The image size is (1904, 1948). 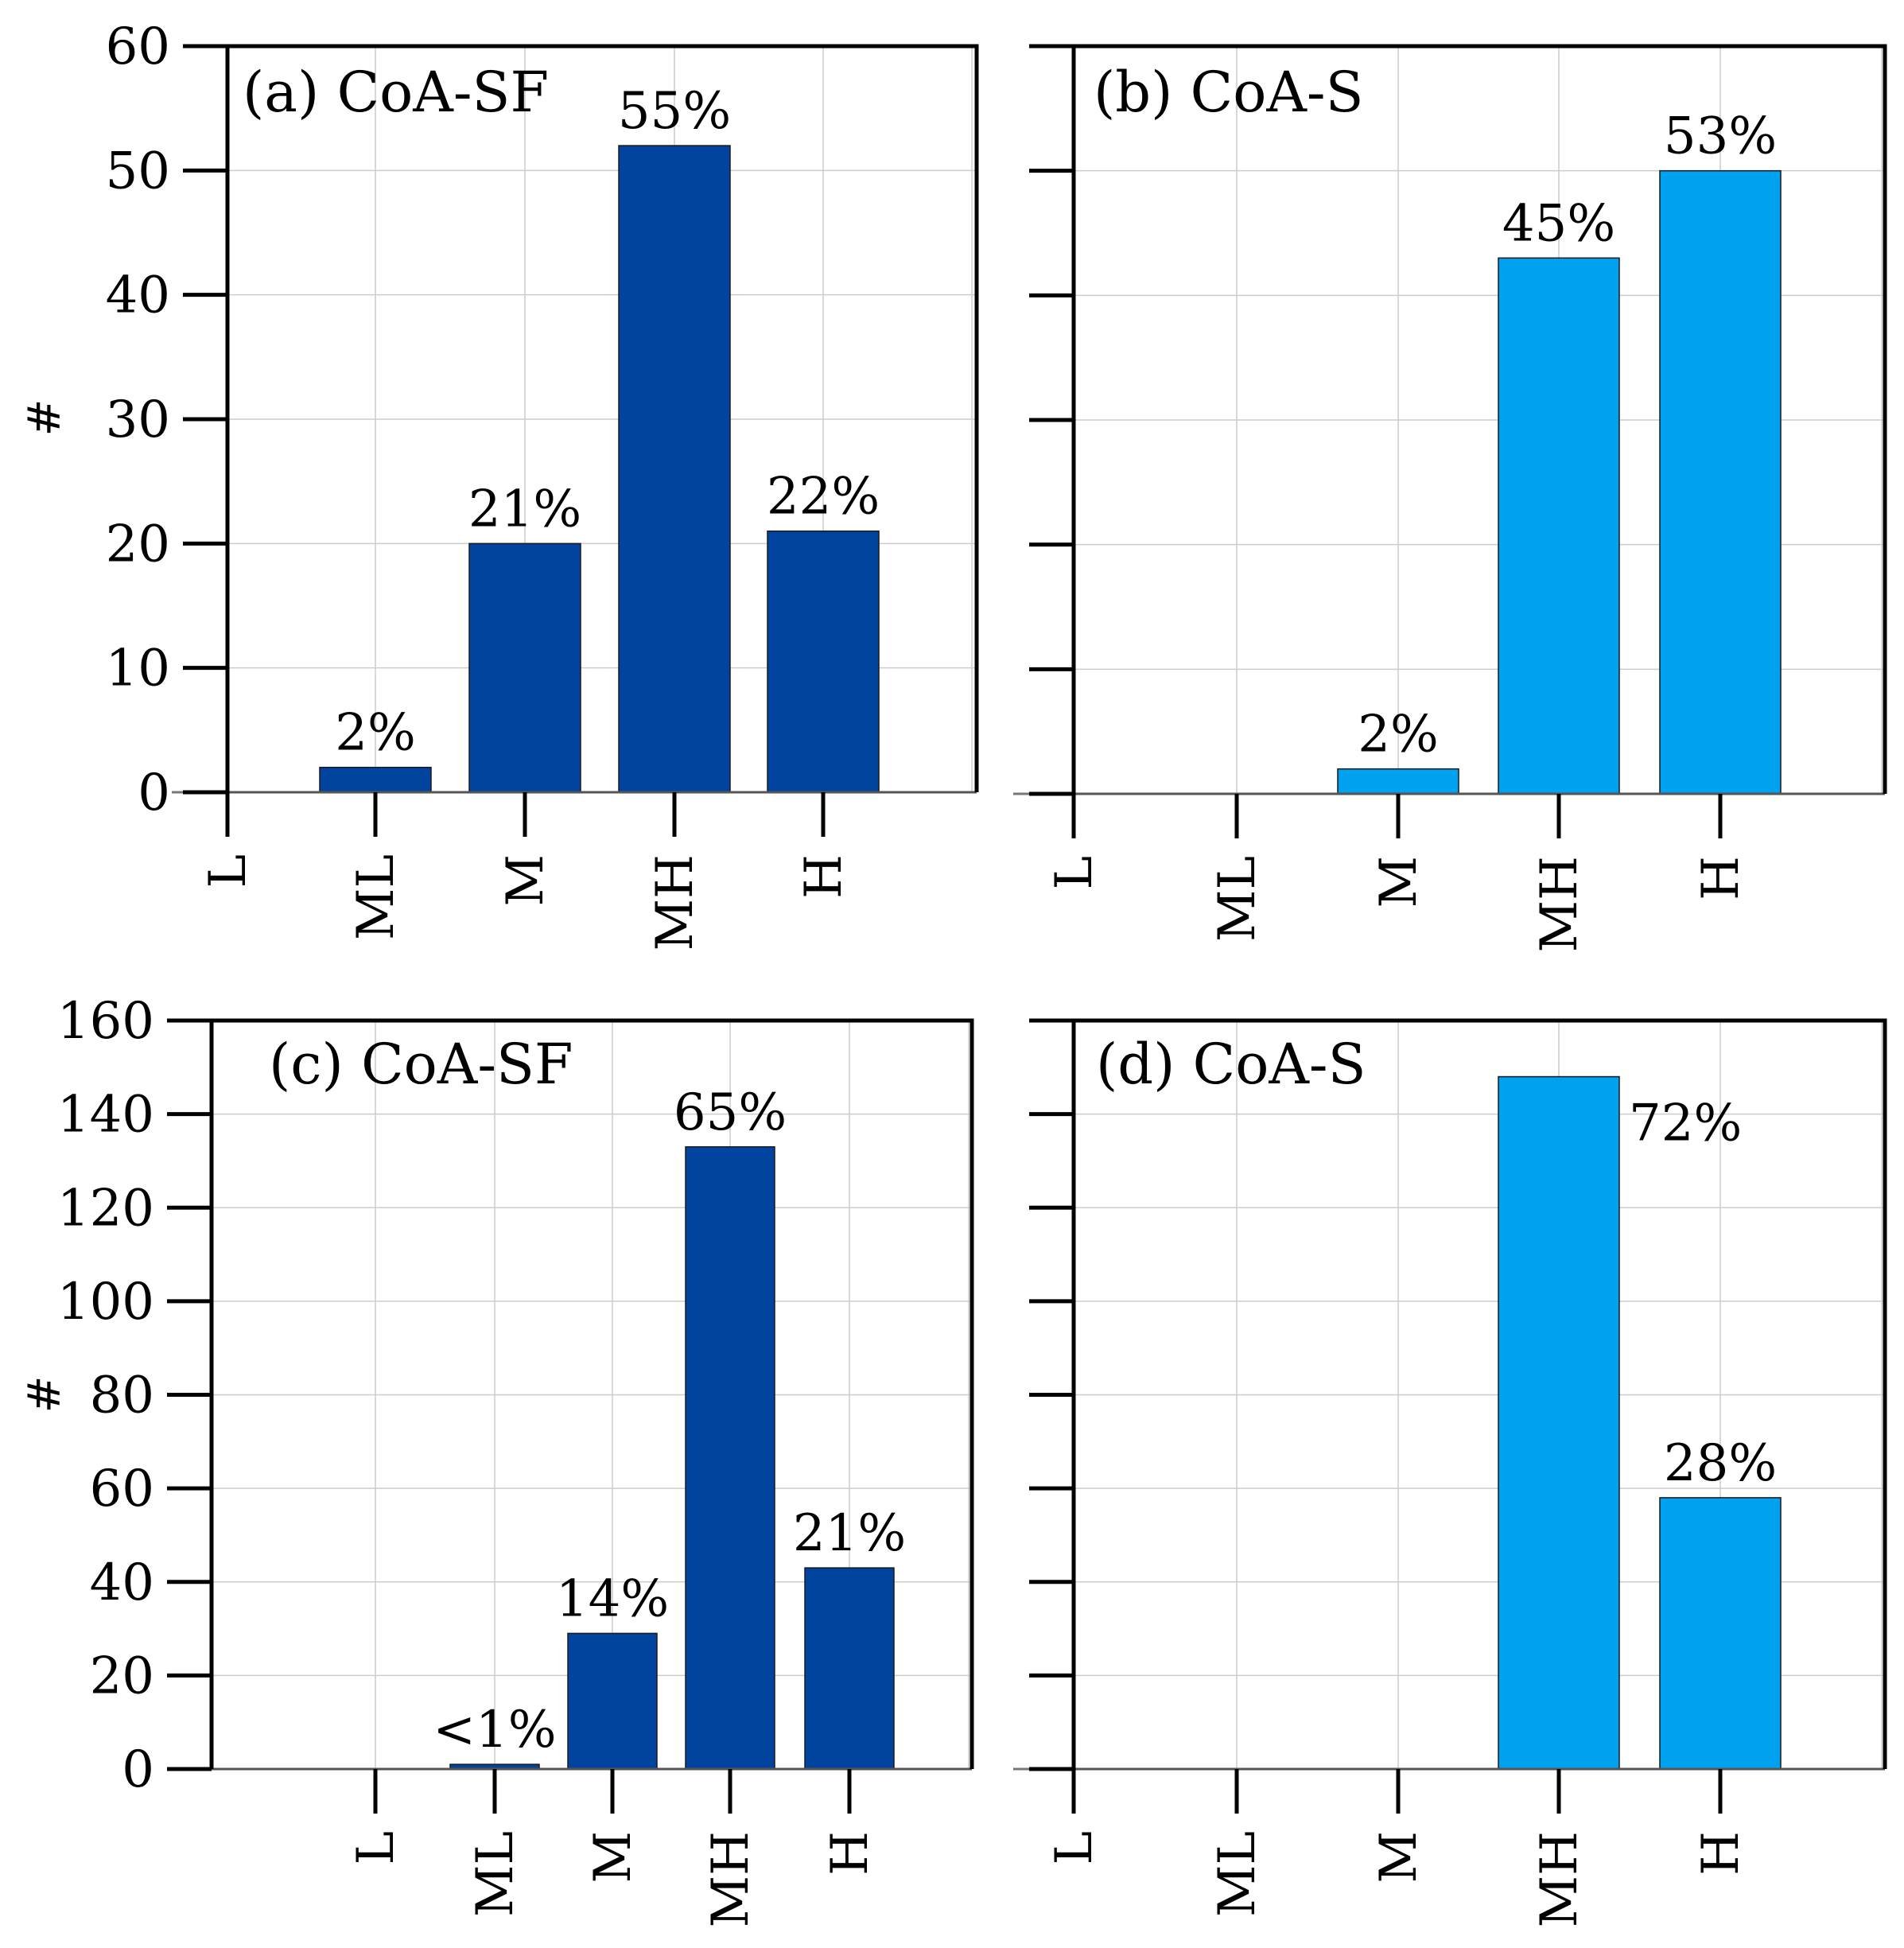 What do you see at coordinates (1558, 223) in the screenshot?
I see `bar-data-label: 45%` at bounding box center [1558, 223].